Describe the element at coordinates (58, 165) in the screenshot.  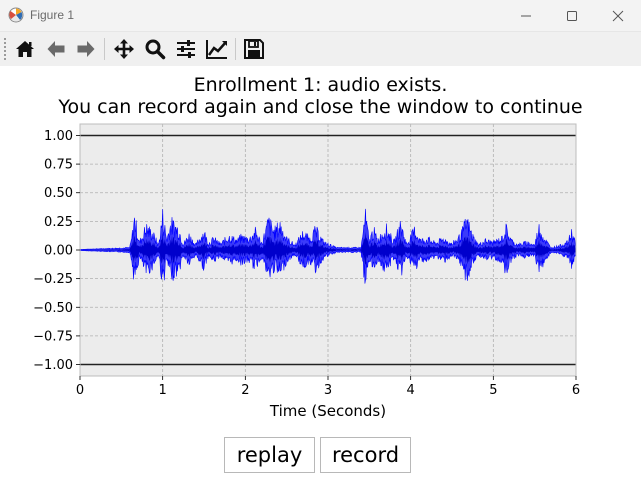
I see `y-tick-label: 0.75` at that location.